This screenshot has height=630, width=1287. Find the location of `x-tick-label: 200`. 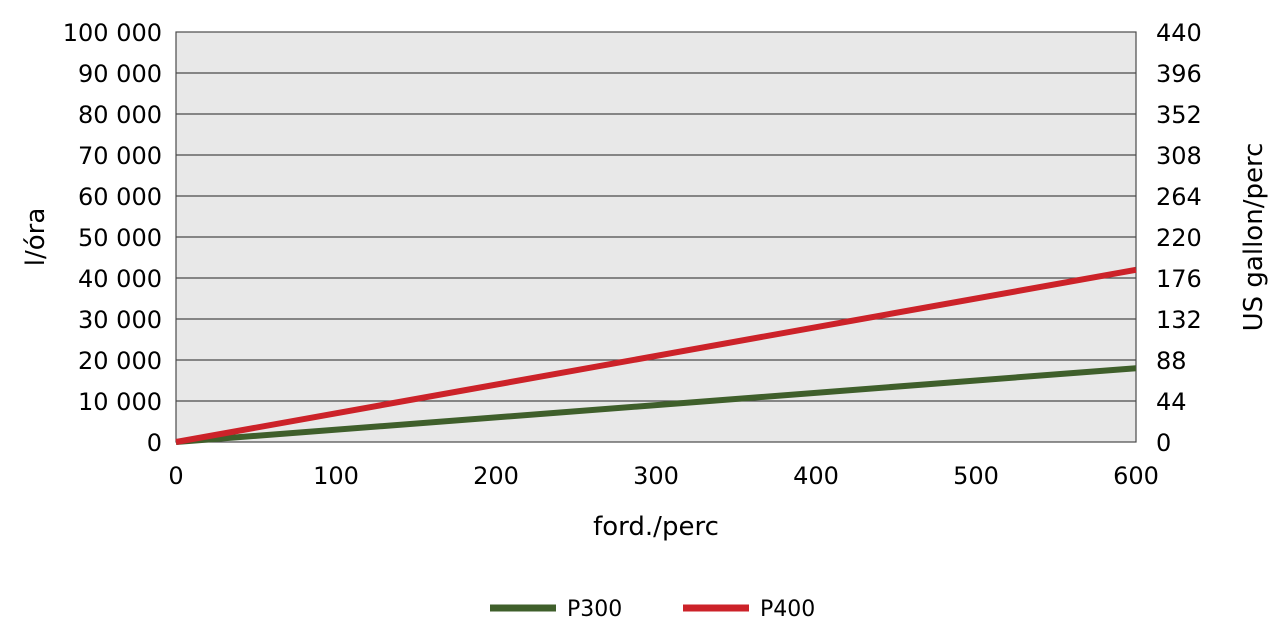

x-tick-label: 200 is located at coordinates (496, 476).